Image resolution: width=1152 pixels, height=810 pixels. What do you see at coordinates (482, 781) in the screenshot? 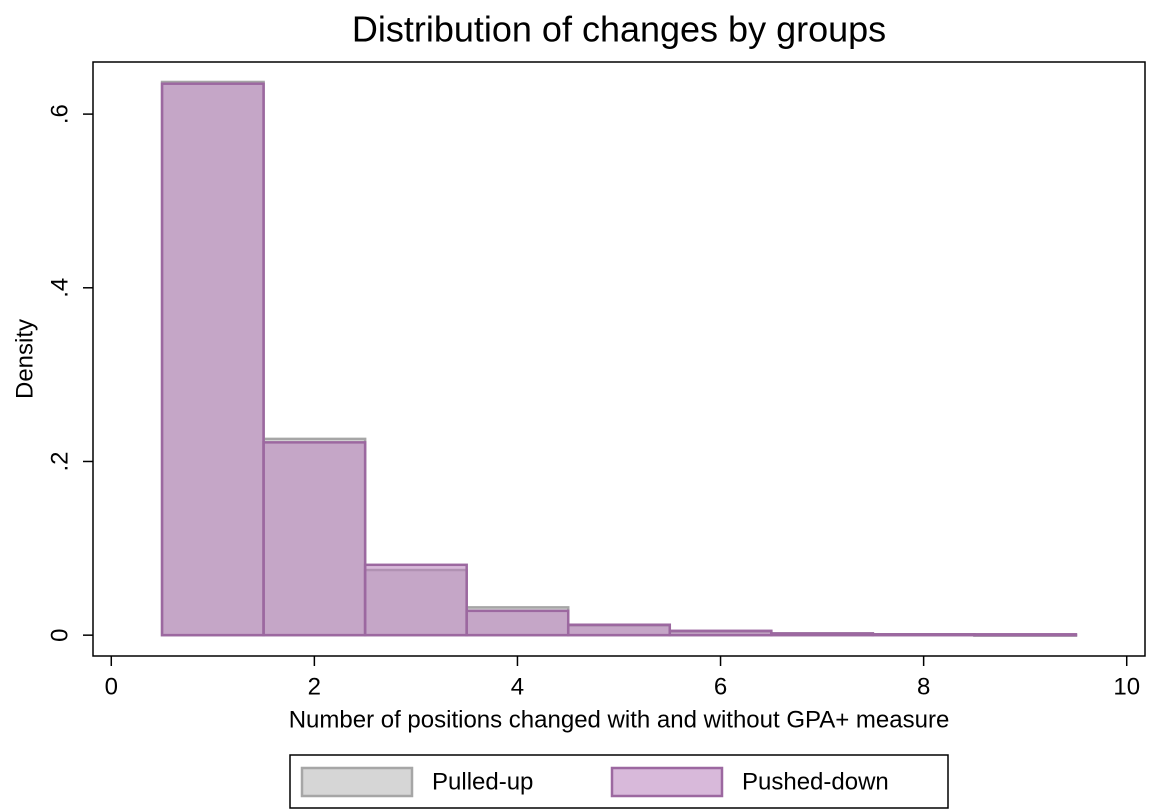
I see `legend-label: Pulled-up` at bounding box center [482, 781].